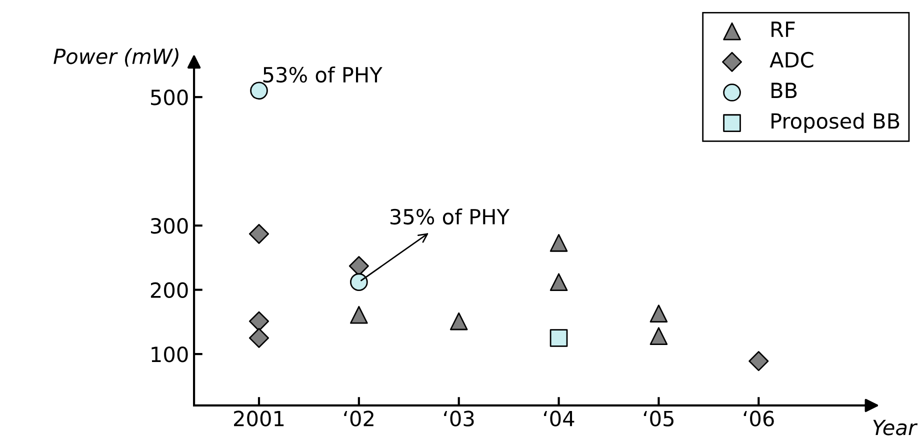 This screenshot has width=924, height=448. I want to click on y-axis-title: Power (mW), so click(116, 57).